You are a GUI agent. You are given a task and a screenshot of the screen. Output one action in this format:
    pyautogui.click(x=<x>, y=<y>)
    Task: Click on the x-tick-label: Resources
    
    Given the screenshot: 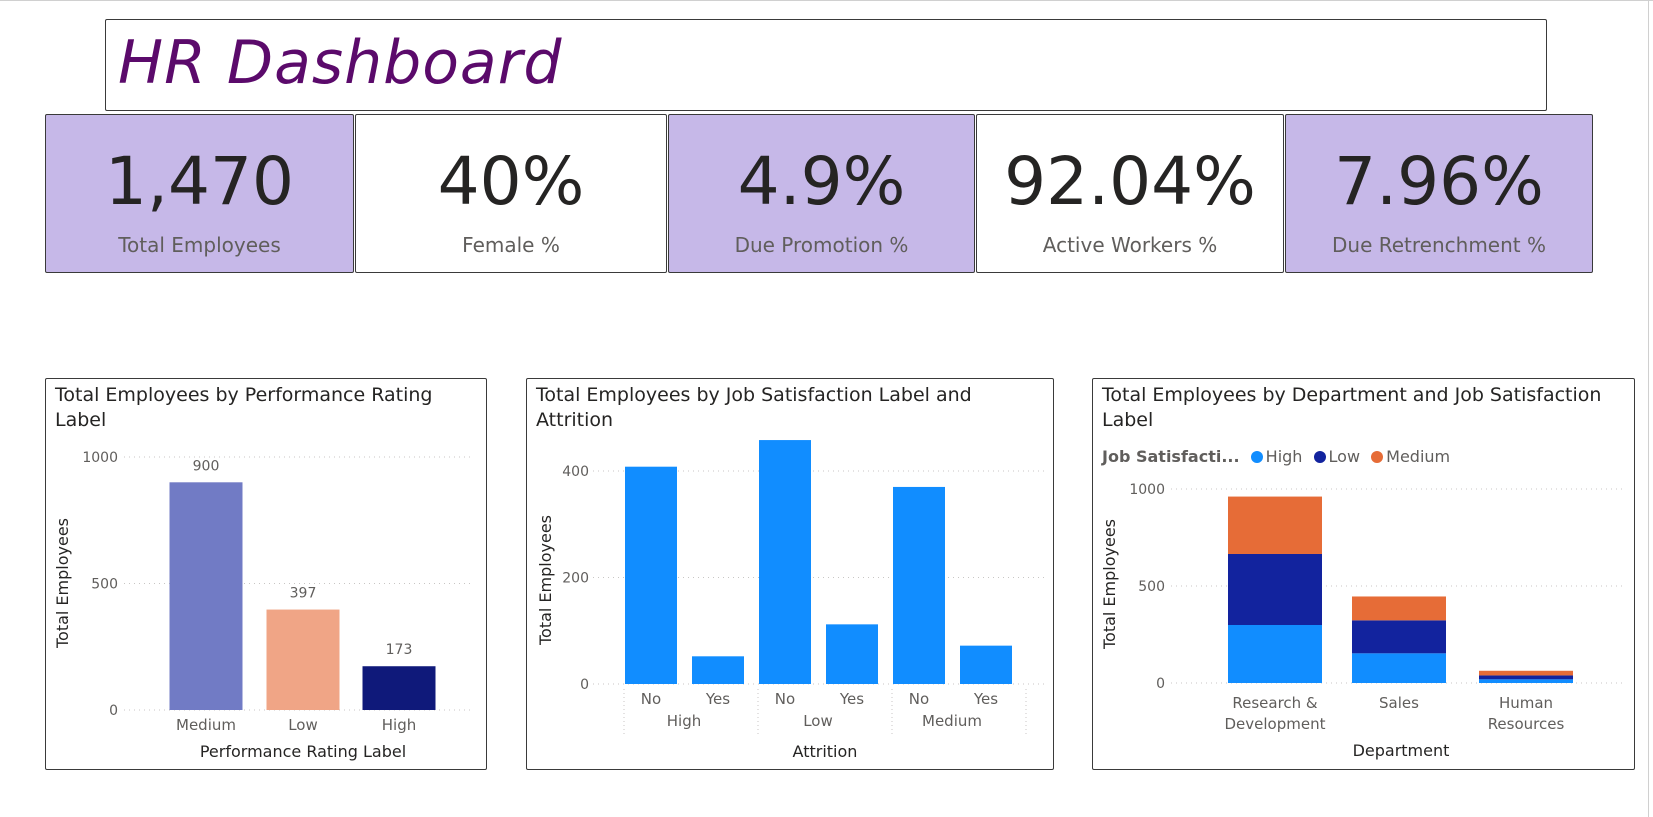 What is the action you would take?
    pyautogui.click(x=1526, y=724)
    